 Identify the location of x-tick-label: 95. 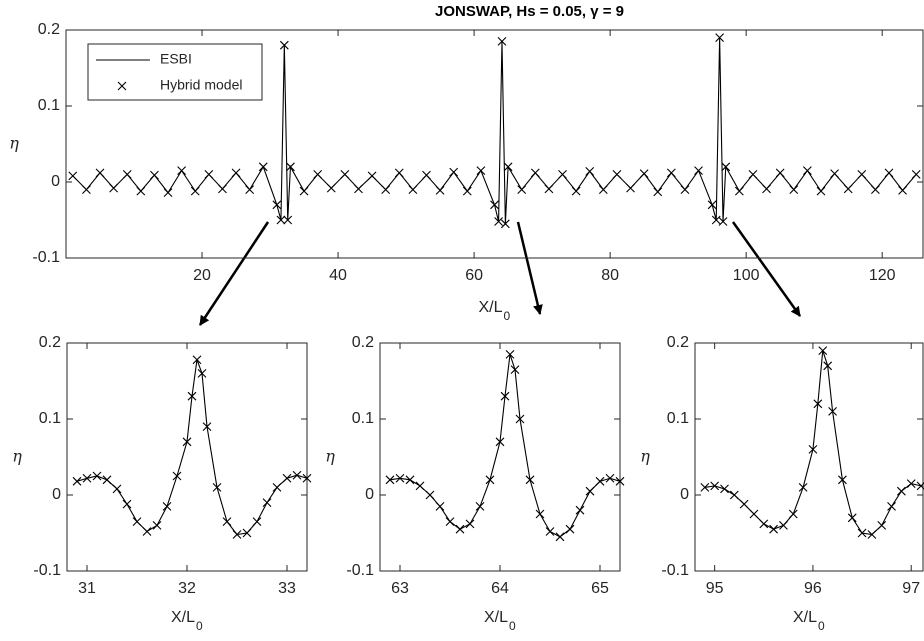
(715, 588).